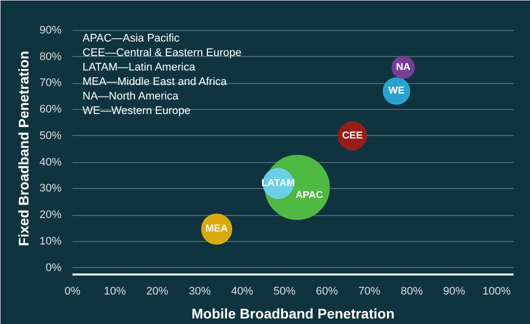  Describe the element at coordinates (131, 96) in the screenshot. I see `annotation: NA—North America` at that location.